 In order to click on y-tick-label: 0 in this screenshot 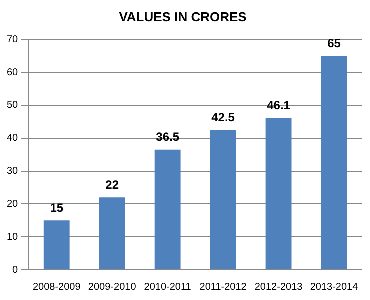, I will do `click(15, 270)`.